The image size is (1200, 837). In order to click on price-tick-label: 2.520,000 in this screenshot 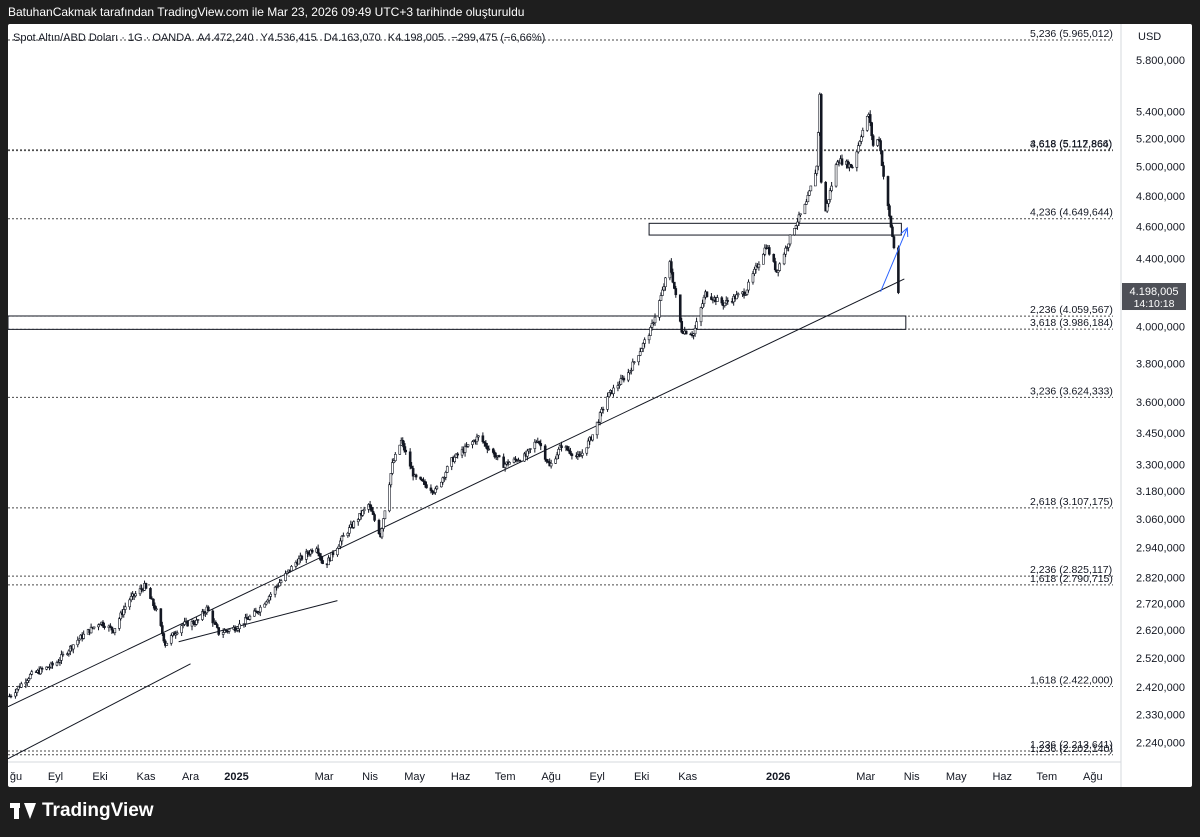, I will do `click(1160, 659)`.